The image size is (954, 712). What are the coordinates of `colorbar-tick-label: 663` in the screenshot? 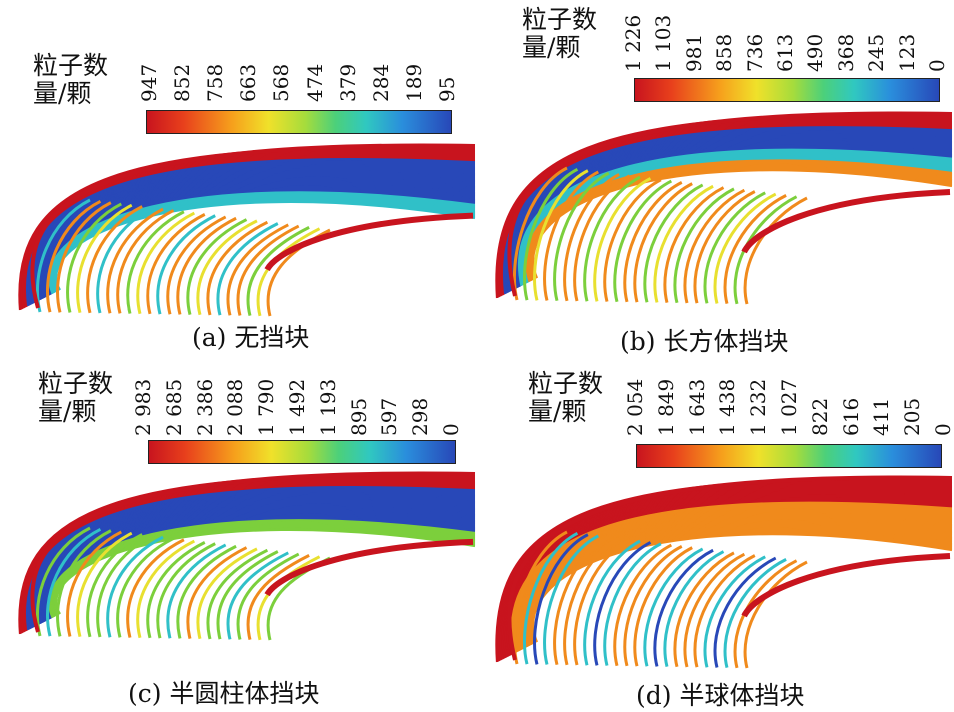 It's located at (248, 82).